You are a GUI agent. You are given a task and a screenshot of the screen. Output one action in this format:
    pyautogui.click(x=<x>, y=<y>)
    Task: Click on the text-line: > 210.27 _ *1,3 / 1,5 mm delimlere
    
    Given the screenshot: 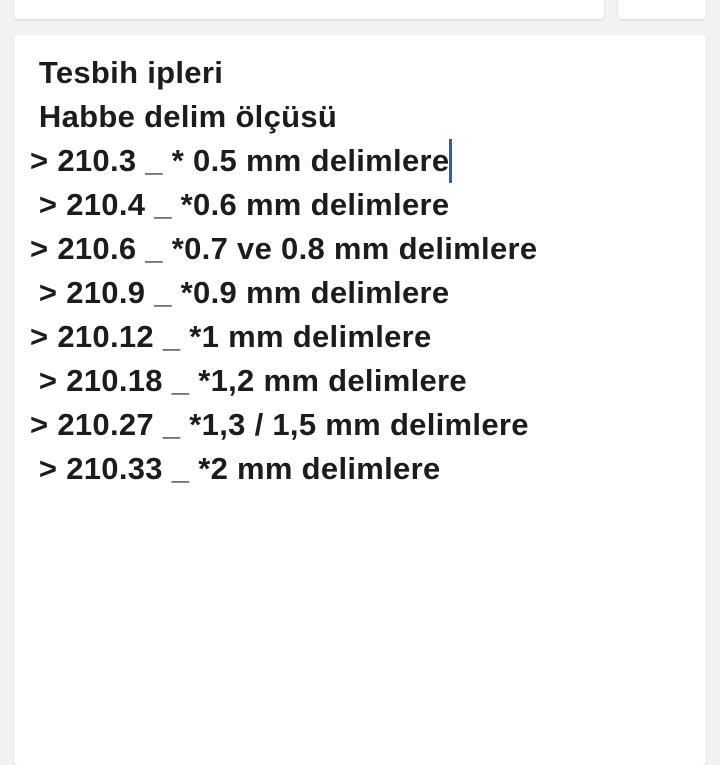 What is the action you would take?
    pyautogui.click(x=279, y=424)
    